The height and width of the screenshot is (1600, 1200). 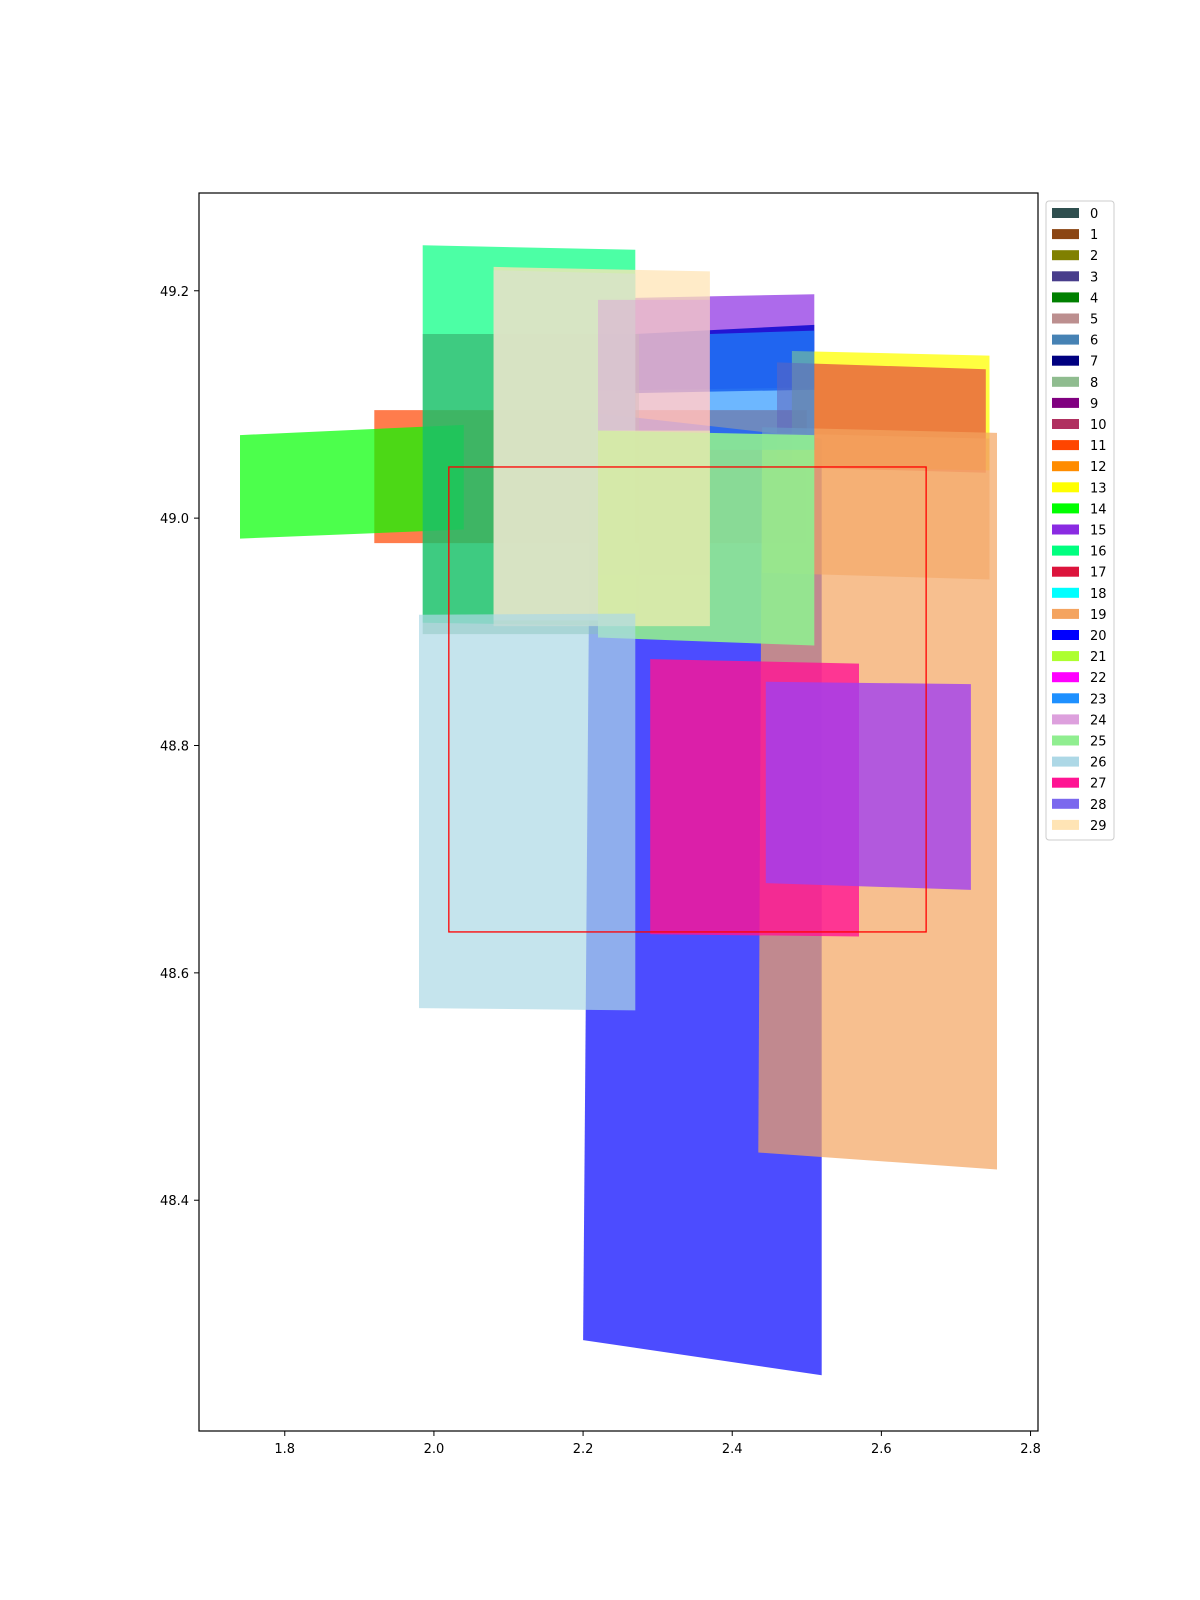 What do you see at coordinates (174, 519) in the screenshot?
I see `y-tick-label: 49.0` at bounding box center [174, 519].